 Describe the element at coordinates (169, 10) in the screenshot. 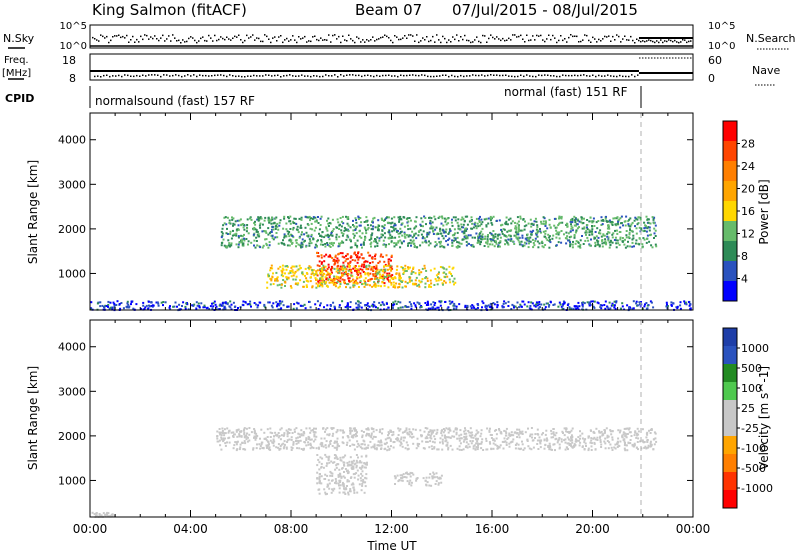

I see `station-title: King Salmon (fitACF)` at that location.